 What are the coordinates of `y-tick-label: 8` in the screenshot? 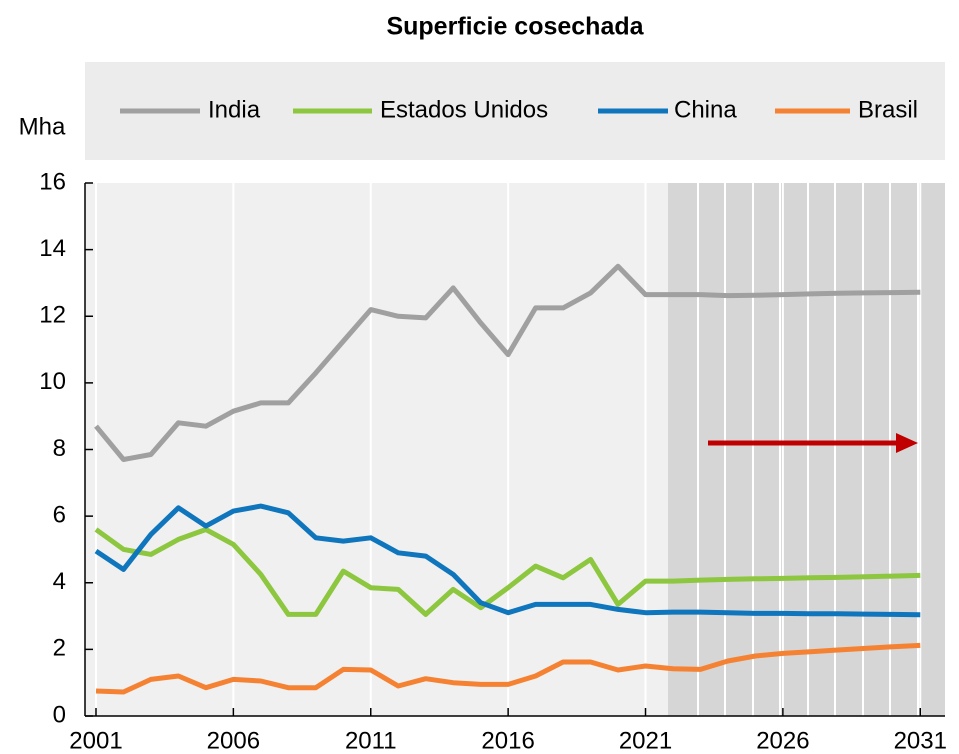 It's located at (59, 448).